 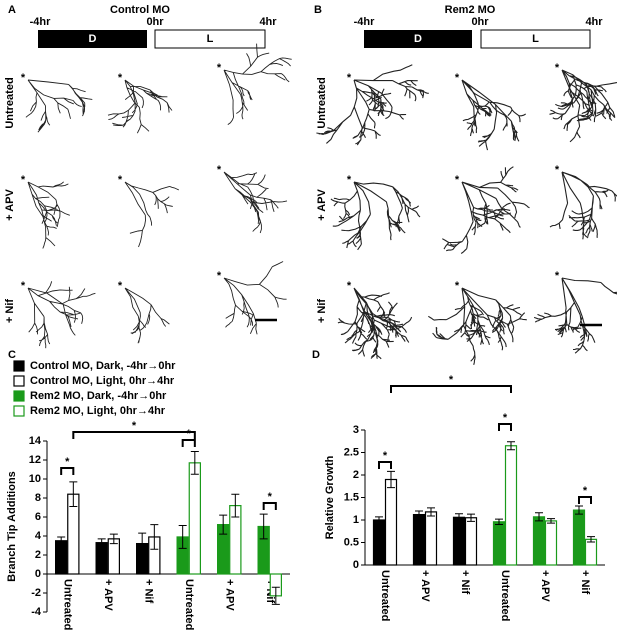 I want to click on panel-title: Control MO, so click(x=140, y=10).